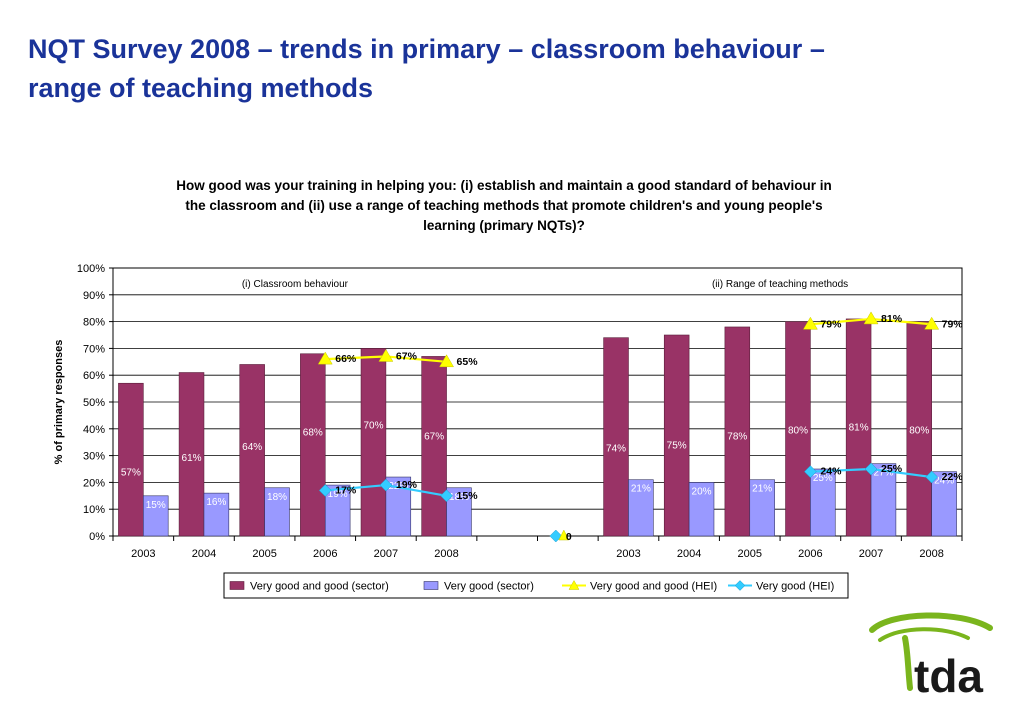 The image size is (1023, 708). I want to click on logo-swoosh-icon, so click(931, 622).